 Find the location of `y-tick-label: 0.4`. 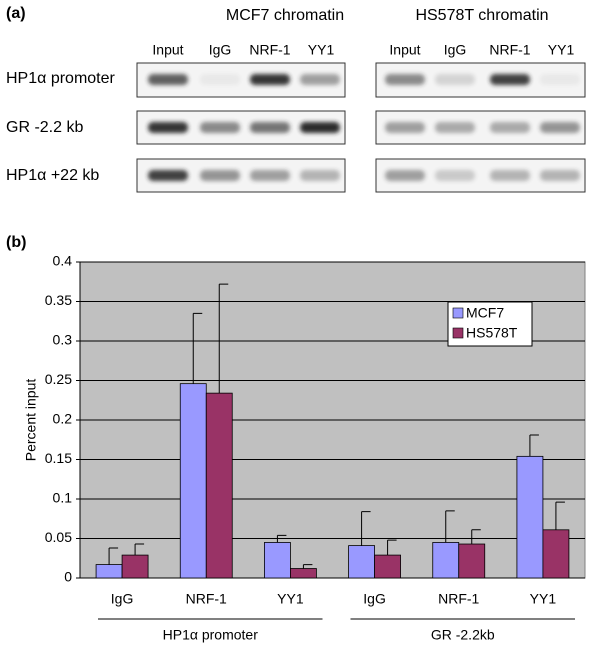

y-tick-label: 0.4 is located at coordinates (63, 261).